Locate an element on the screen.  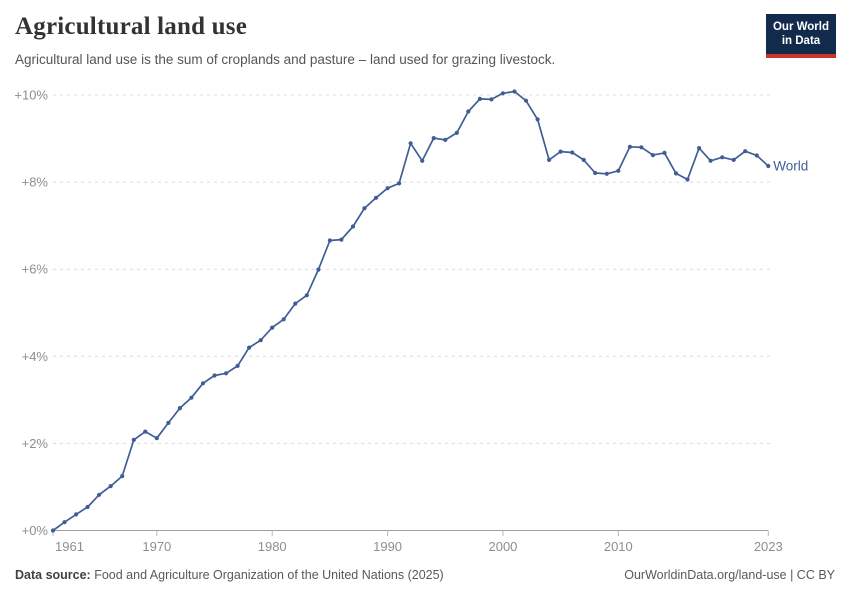
x-axis-label: 1961 is located at coordinates (69, 546).